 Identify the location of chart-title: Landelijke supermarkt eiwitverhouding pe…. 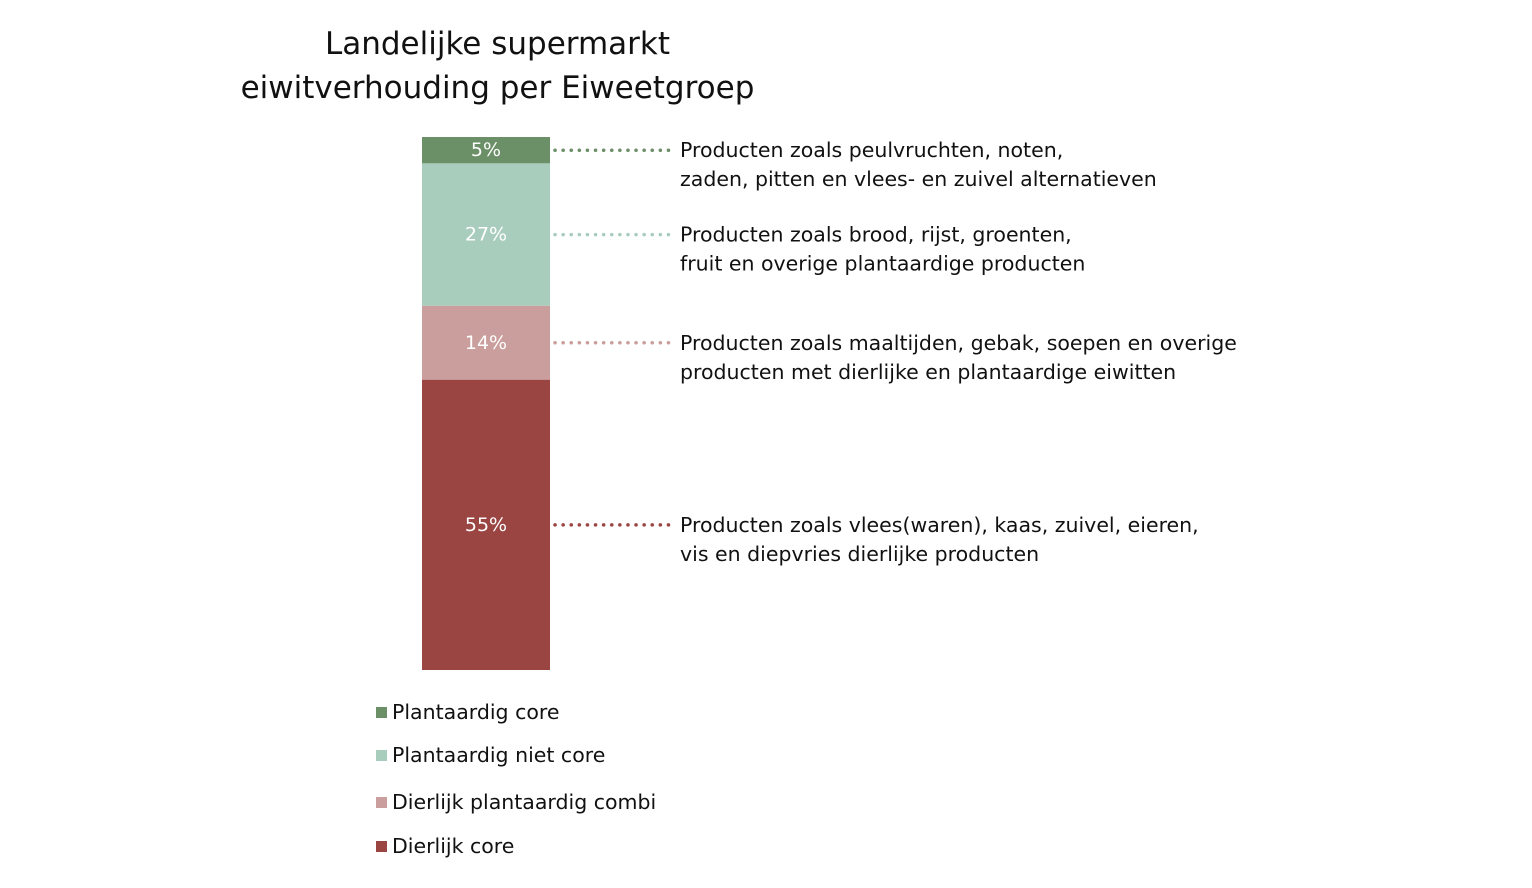
(497, 66).